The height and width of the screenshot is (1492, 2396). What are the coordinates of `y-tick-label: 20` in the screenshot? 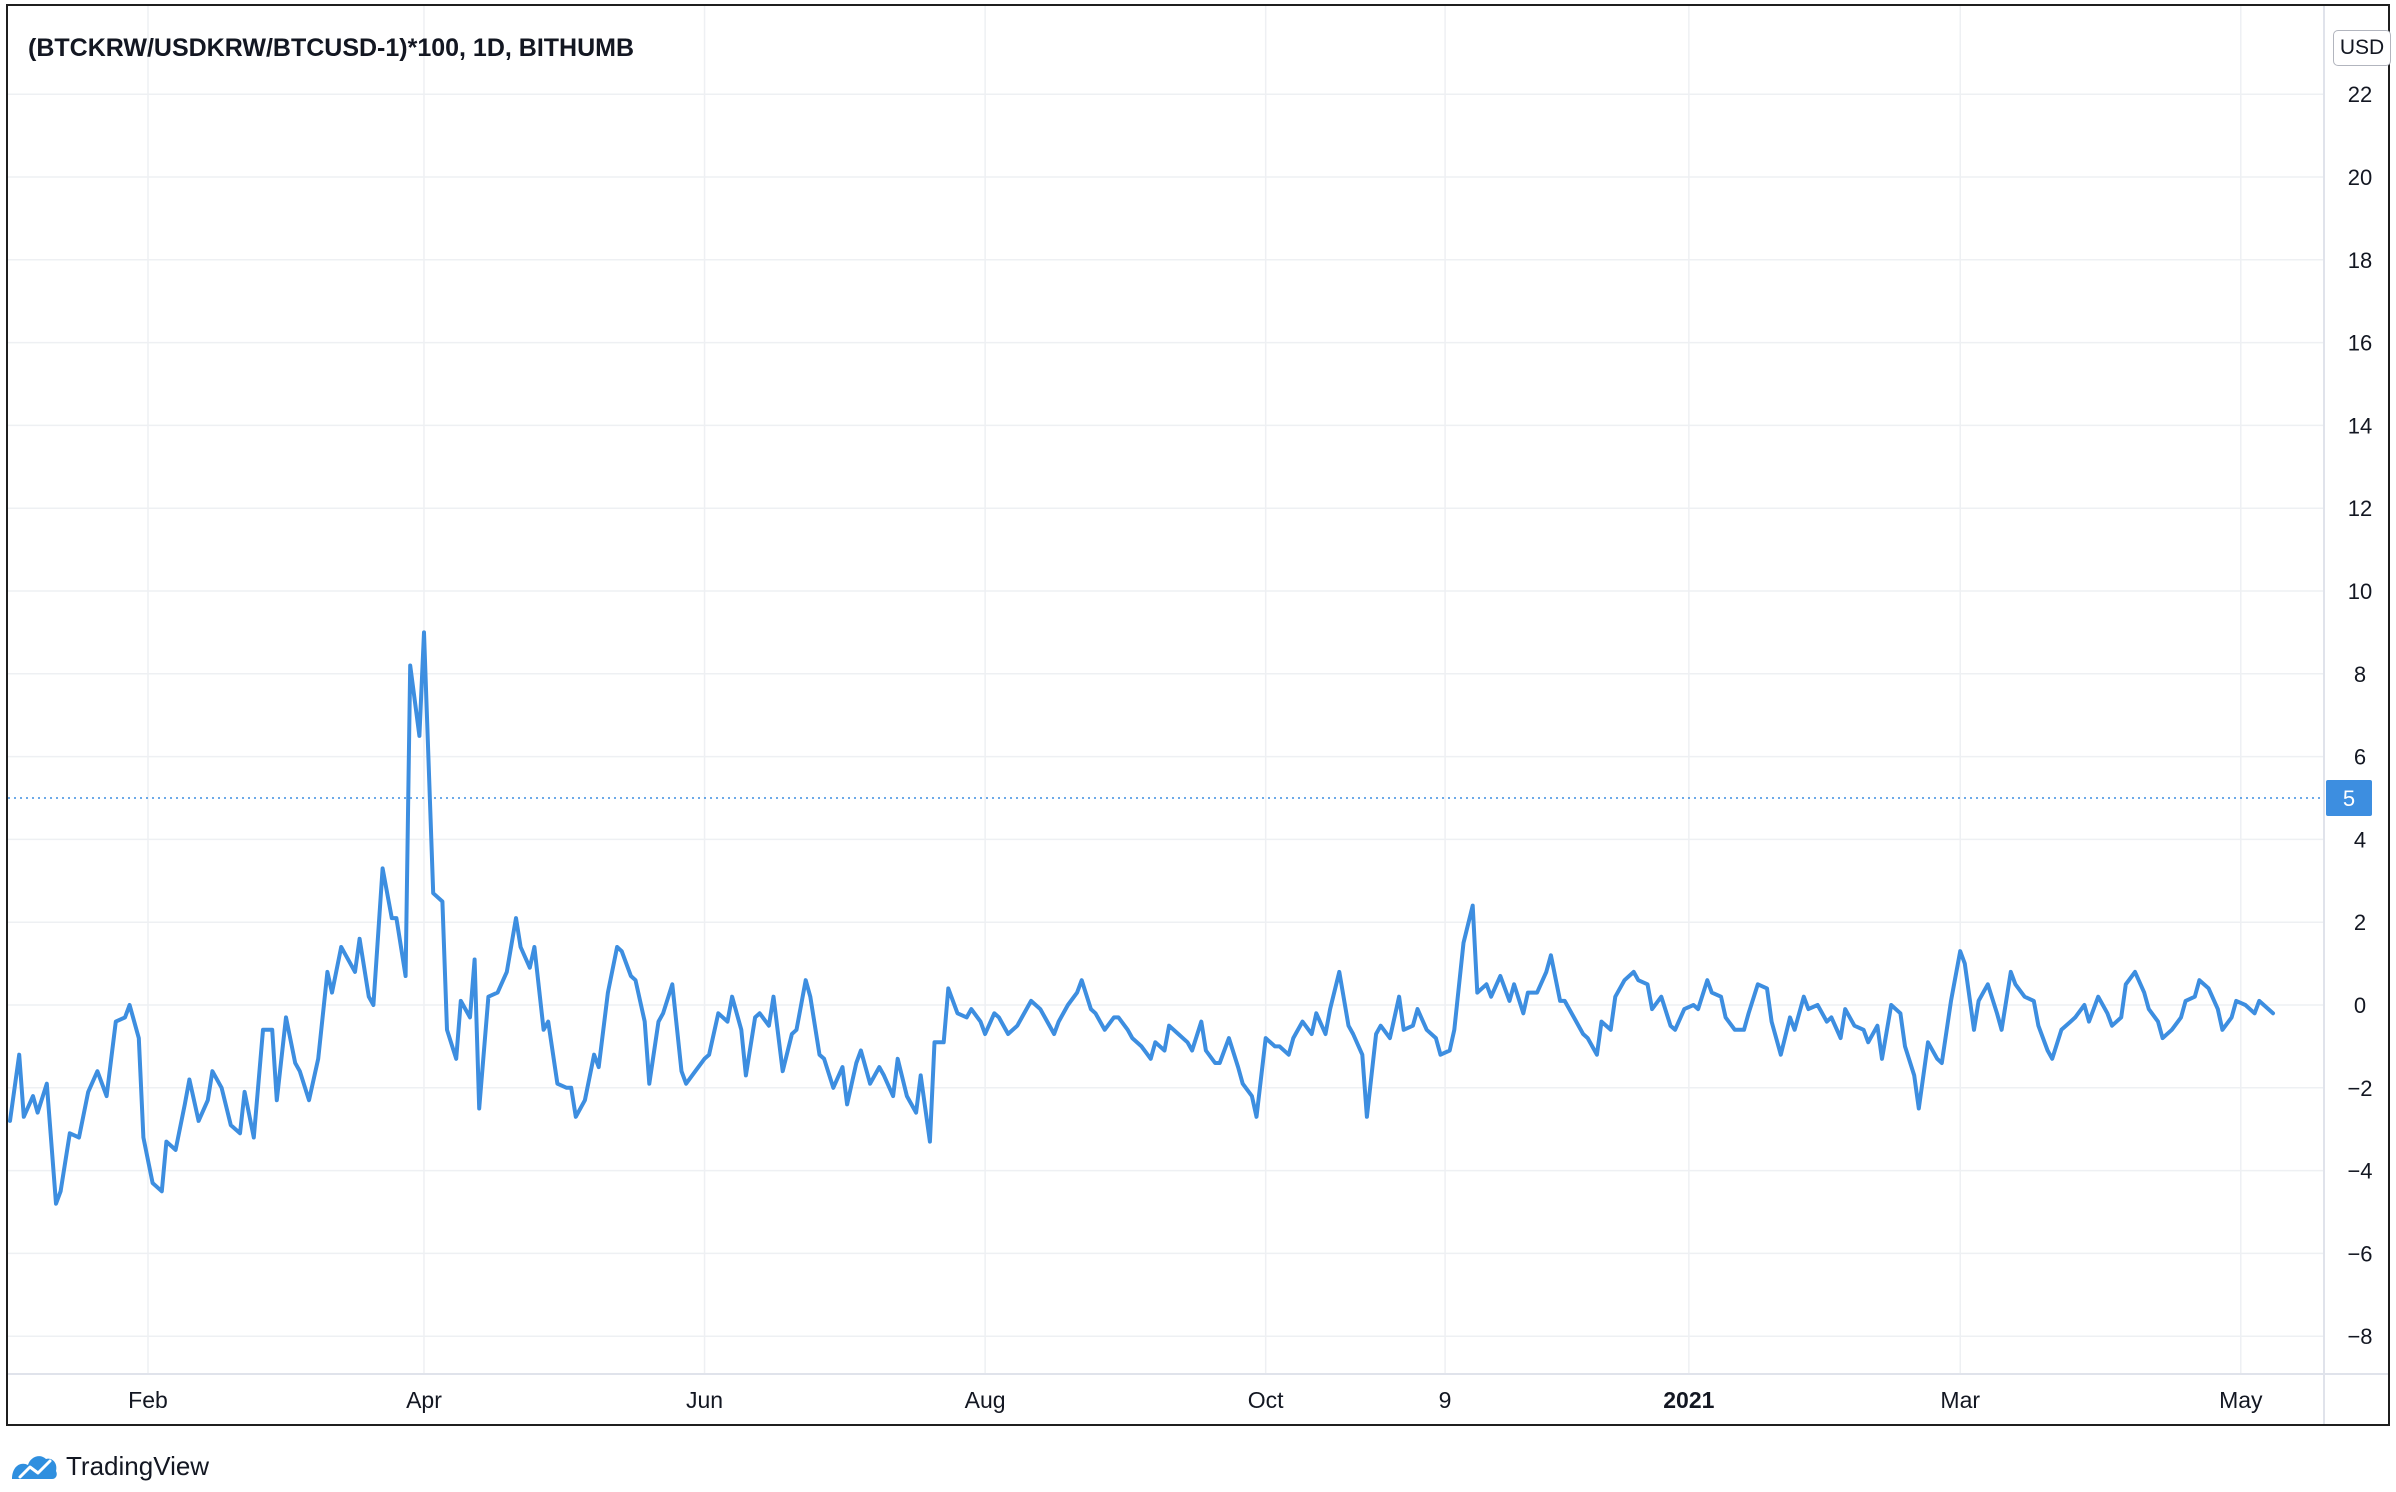 It's located at (2360, 177).